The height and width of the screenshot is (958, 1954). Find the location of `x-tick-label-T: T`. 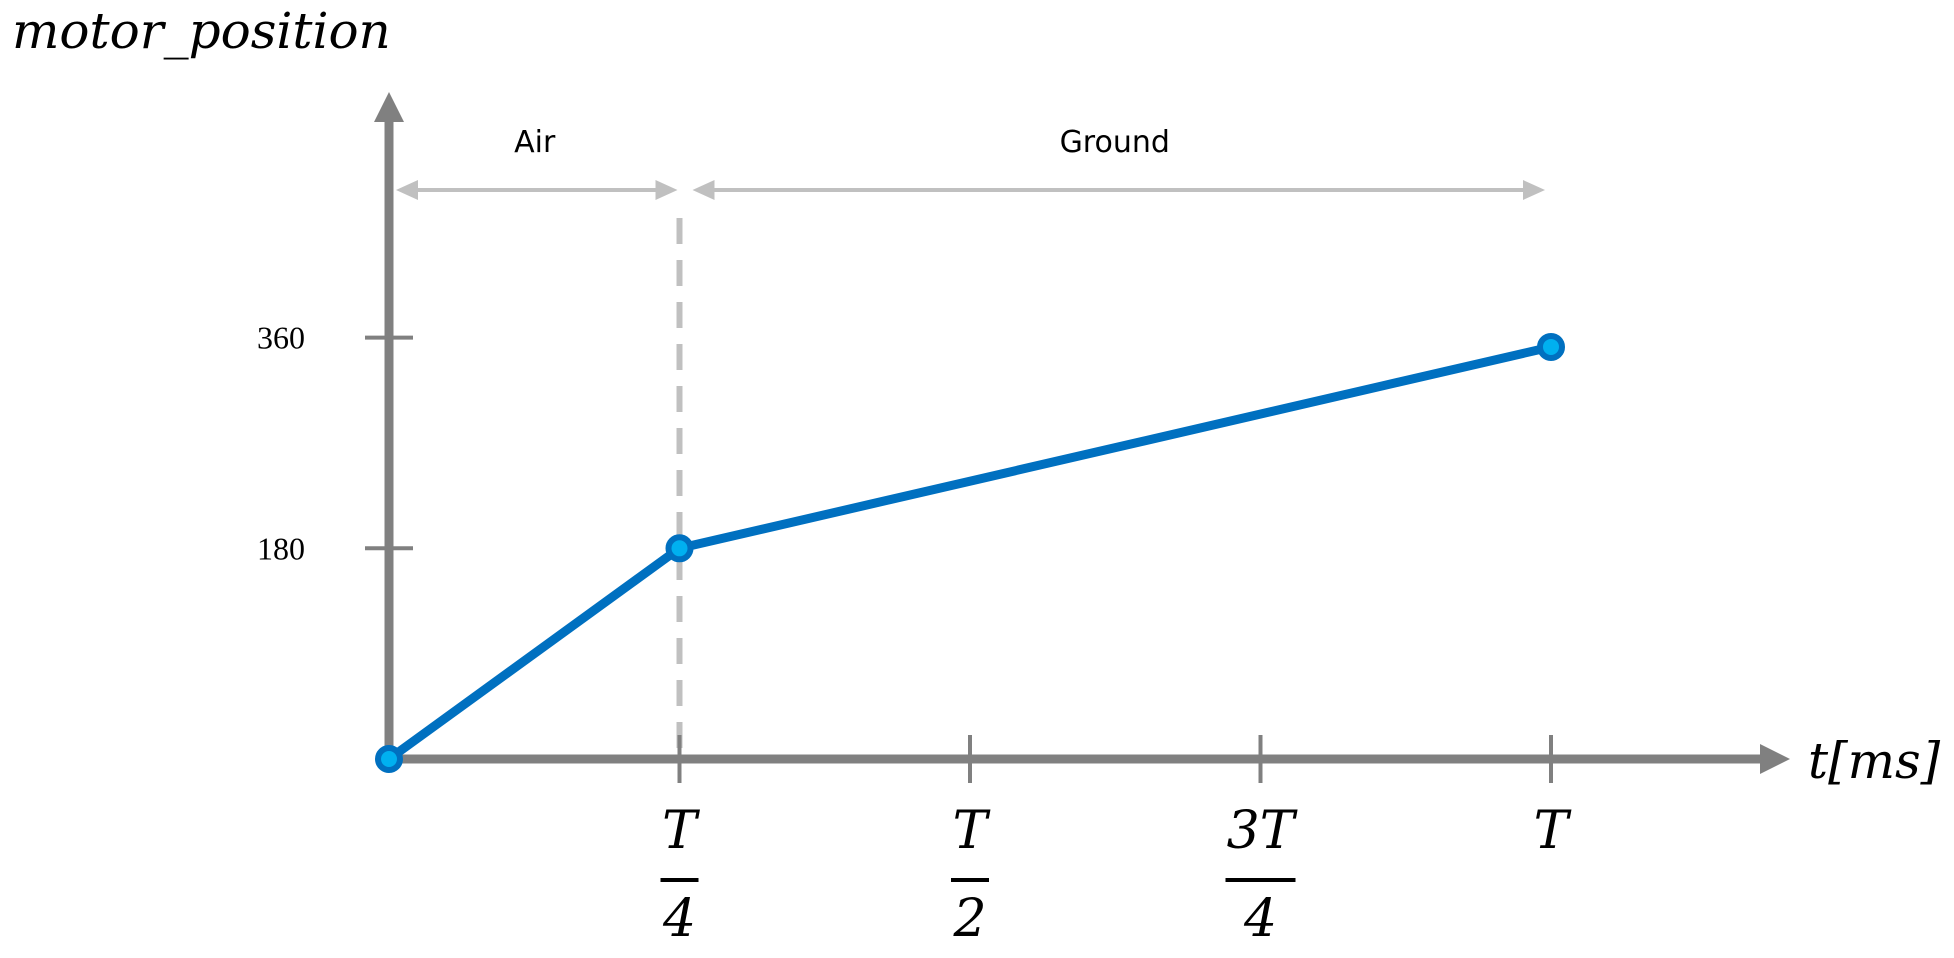

x-tick-label-T: T is located at coordinates (1553, 831).